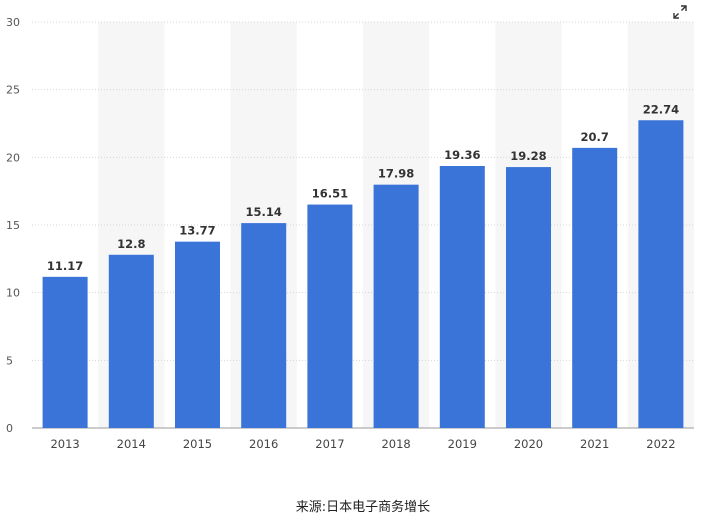 Image resolution: width=726 pixels, height=518 pixels. Describe the element at coordinates (9, 428) in the screenshot. I see `y-tick-label: 0` at that location.